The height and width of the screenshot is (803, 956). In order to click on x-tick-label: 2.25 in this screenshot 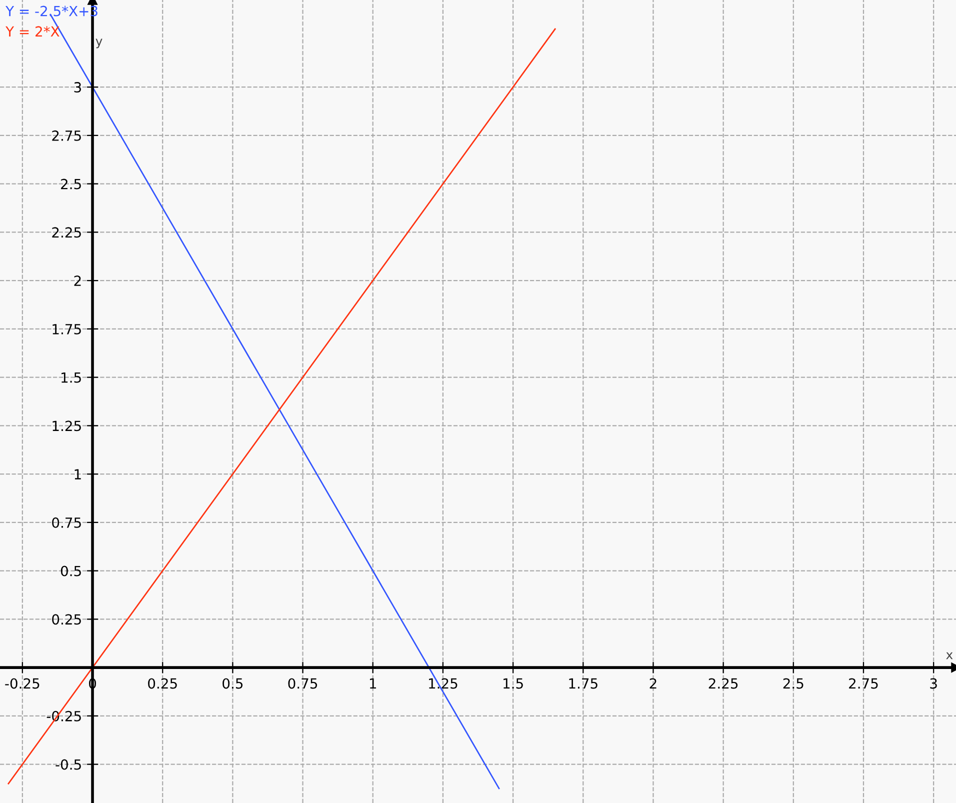, I will do `click(723, 683)`.